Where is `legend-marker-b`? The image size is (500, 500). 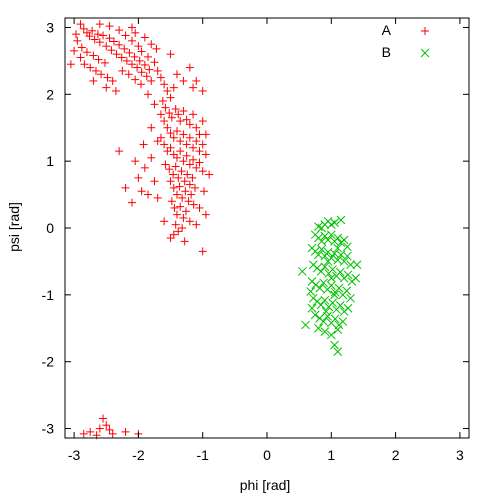 legend-marker-b is located at coordinates (425, 53).